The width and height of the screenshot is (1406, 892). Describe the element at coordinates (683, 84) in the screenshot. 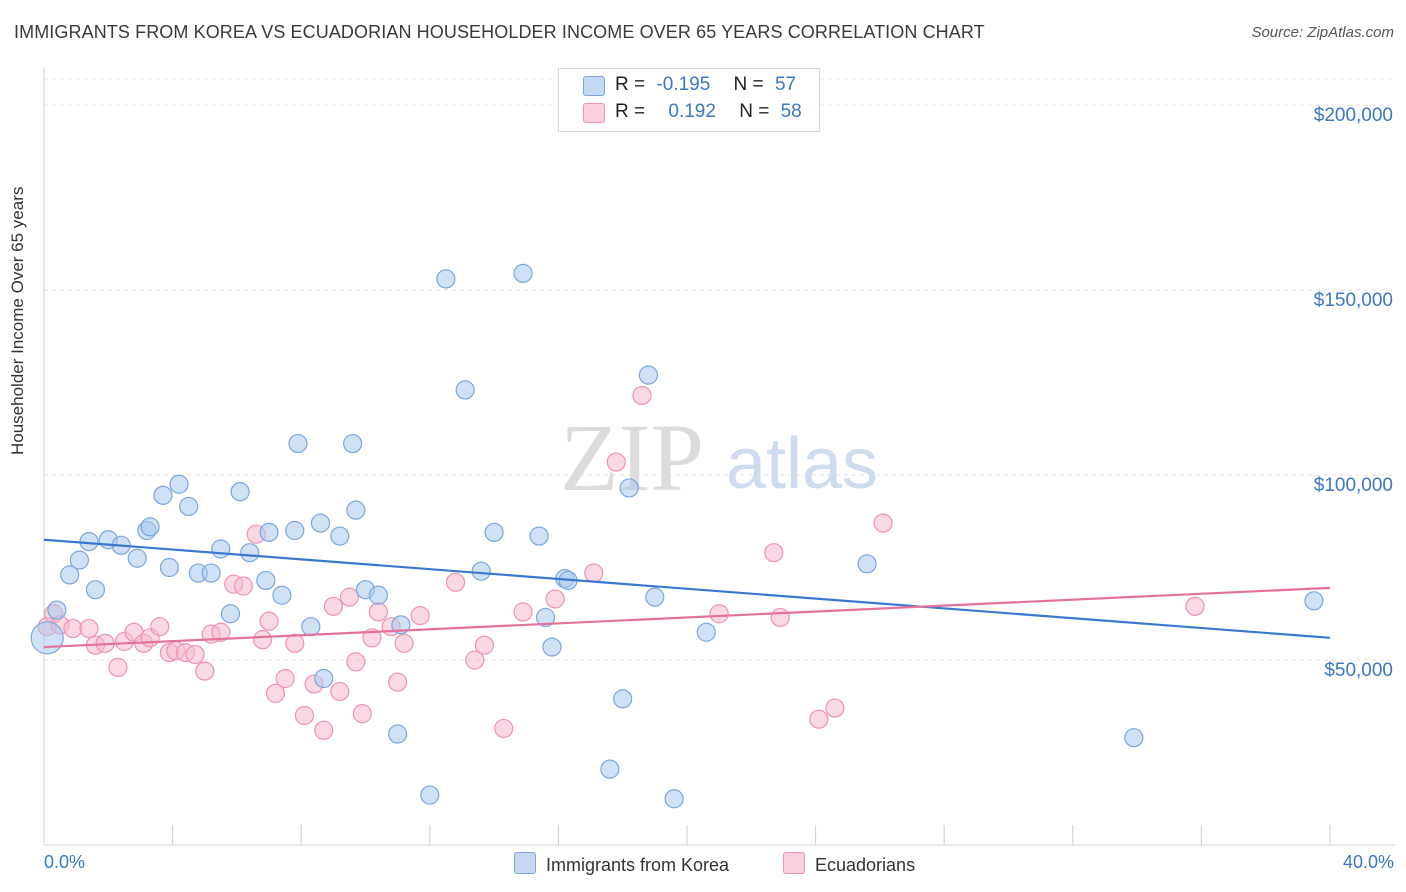

I see `r-value: -0.195` at that location.